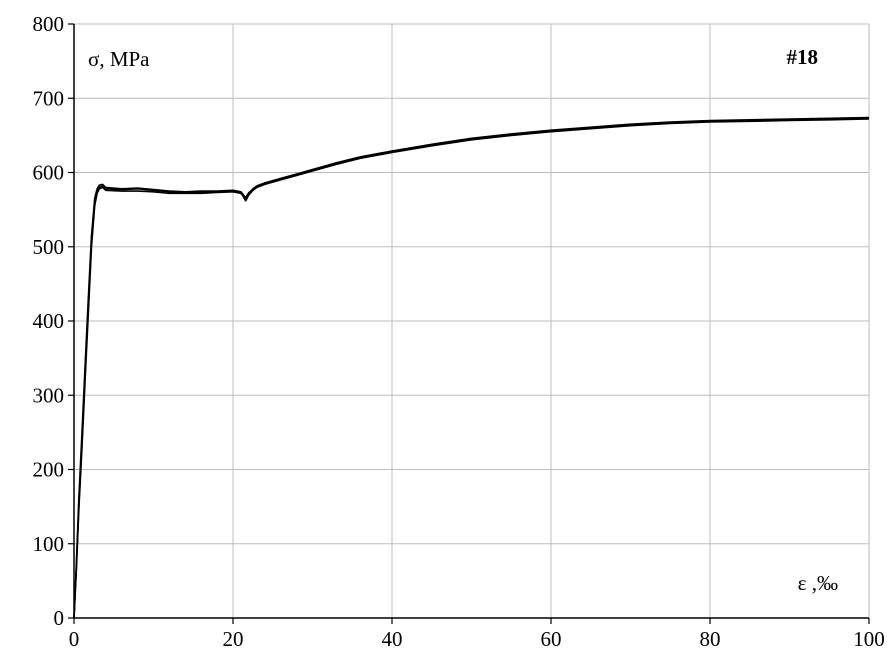  I want to click on specimen-annotation: #18, so click(803, 57).